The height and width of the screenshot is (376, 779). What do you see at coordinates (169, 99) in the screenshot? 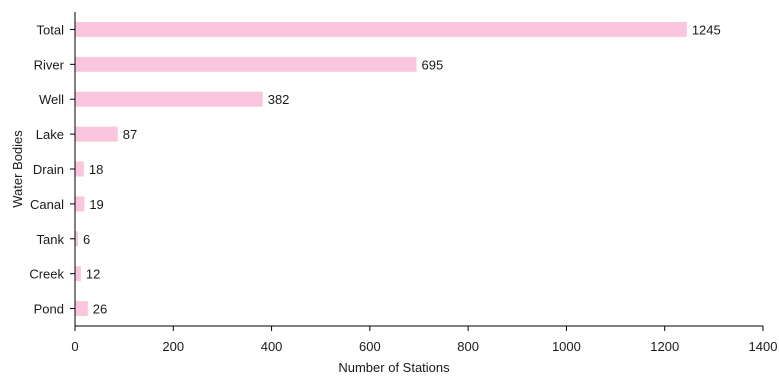
I see `bar-well` at bounding box center [169, 99].